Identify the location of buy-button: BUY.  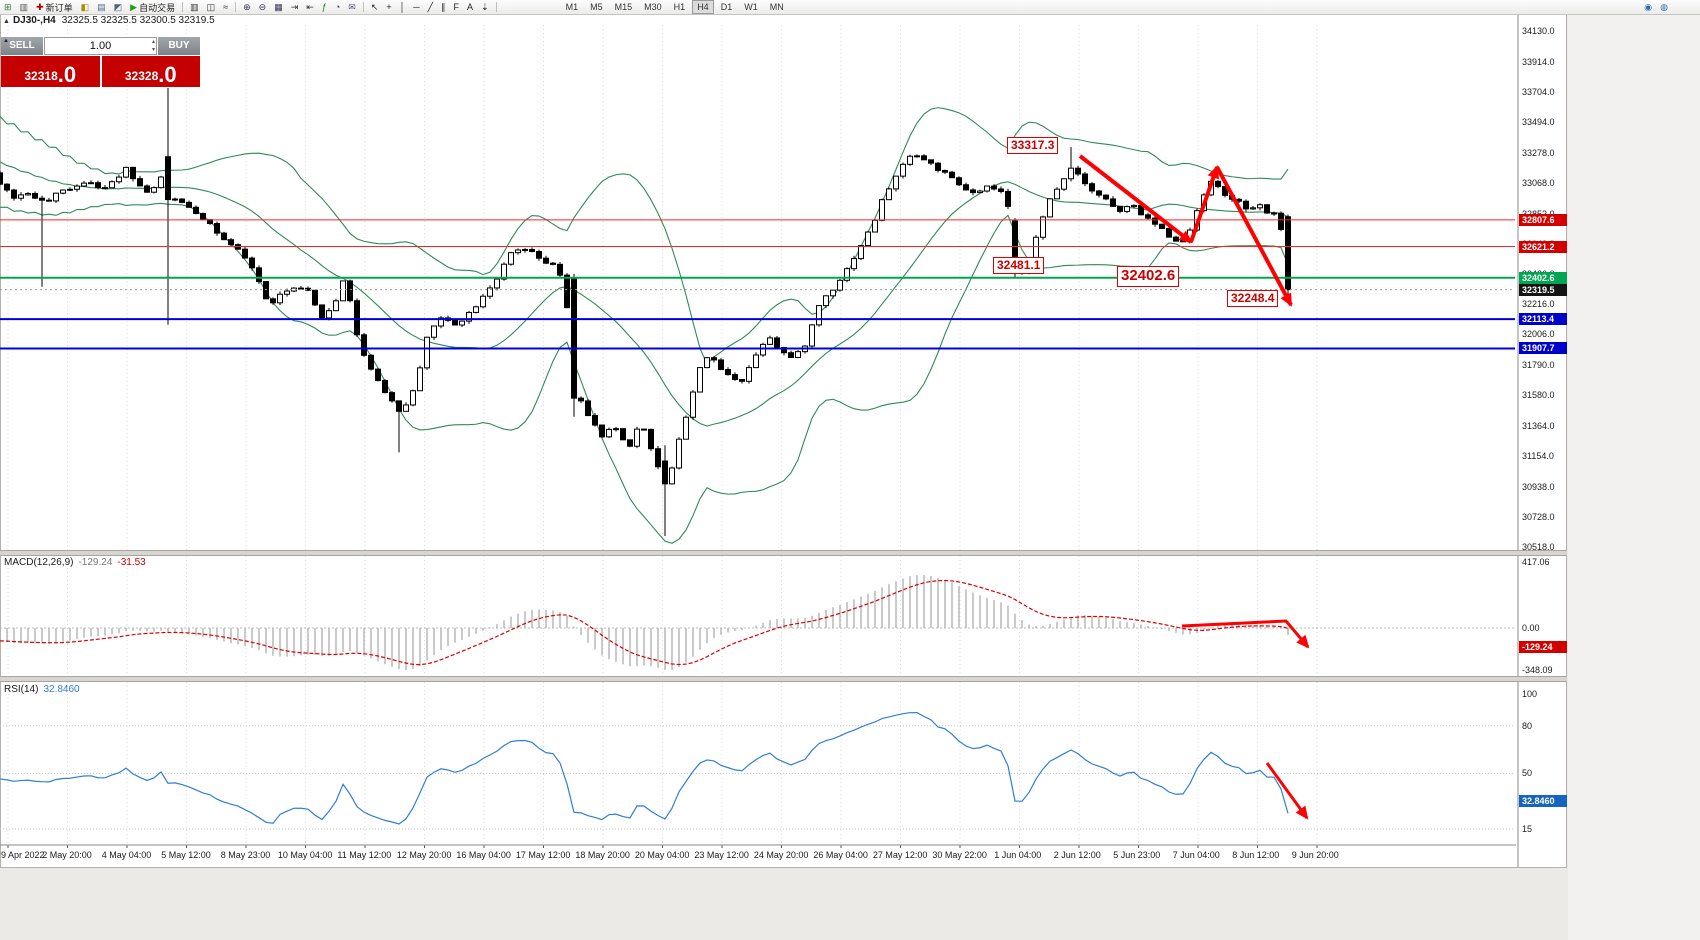
(179, 46).